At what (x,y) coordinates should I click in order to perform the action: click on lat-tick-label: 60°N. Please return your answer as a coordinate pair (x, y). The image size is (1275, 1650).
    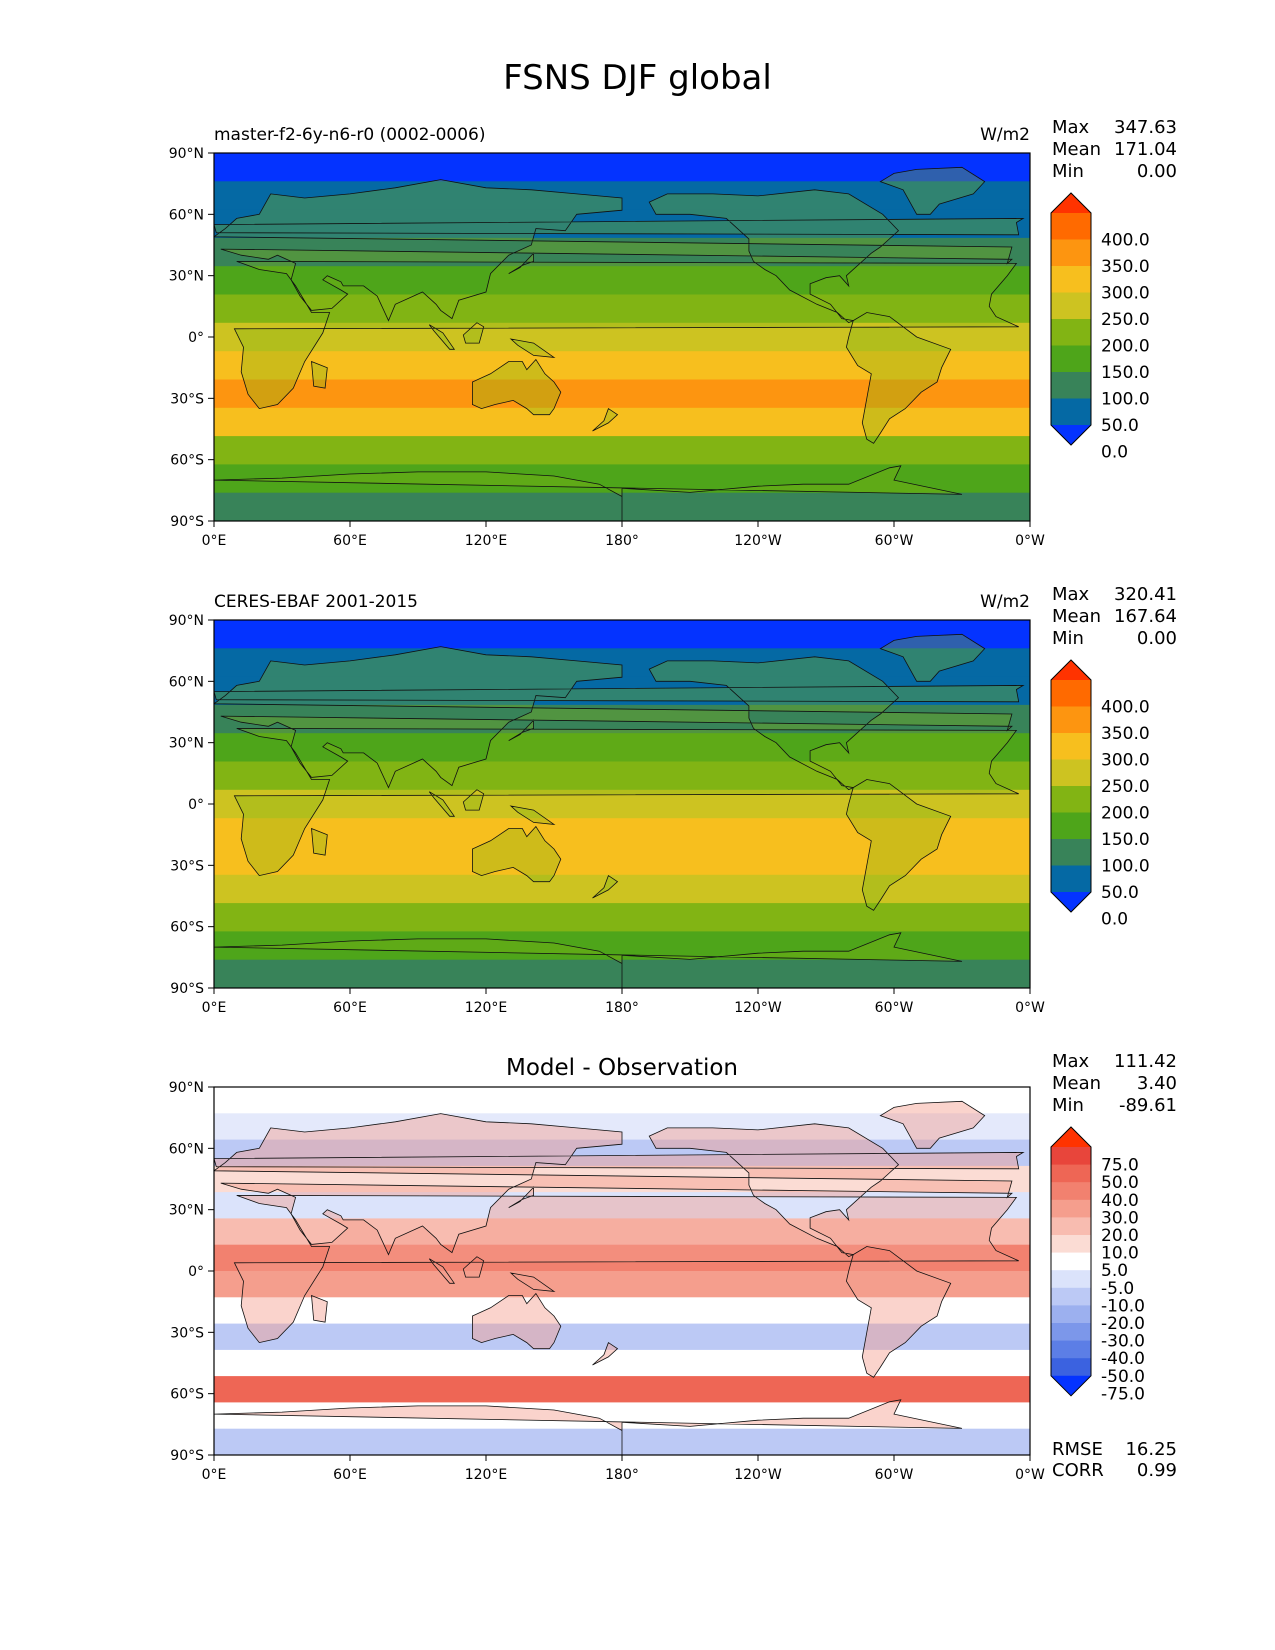
    Looking at the image, I should click on (186, 682).